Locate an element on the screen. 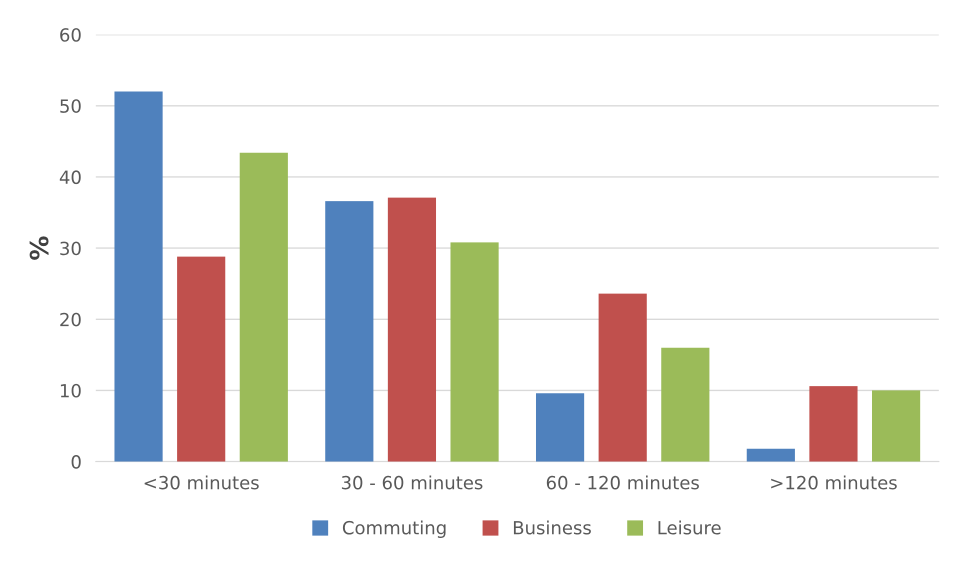  x-tick-label: <30 minutes is located at coordinates (201, 482).